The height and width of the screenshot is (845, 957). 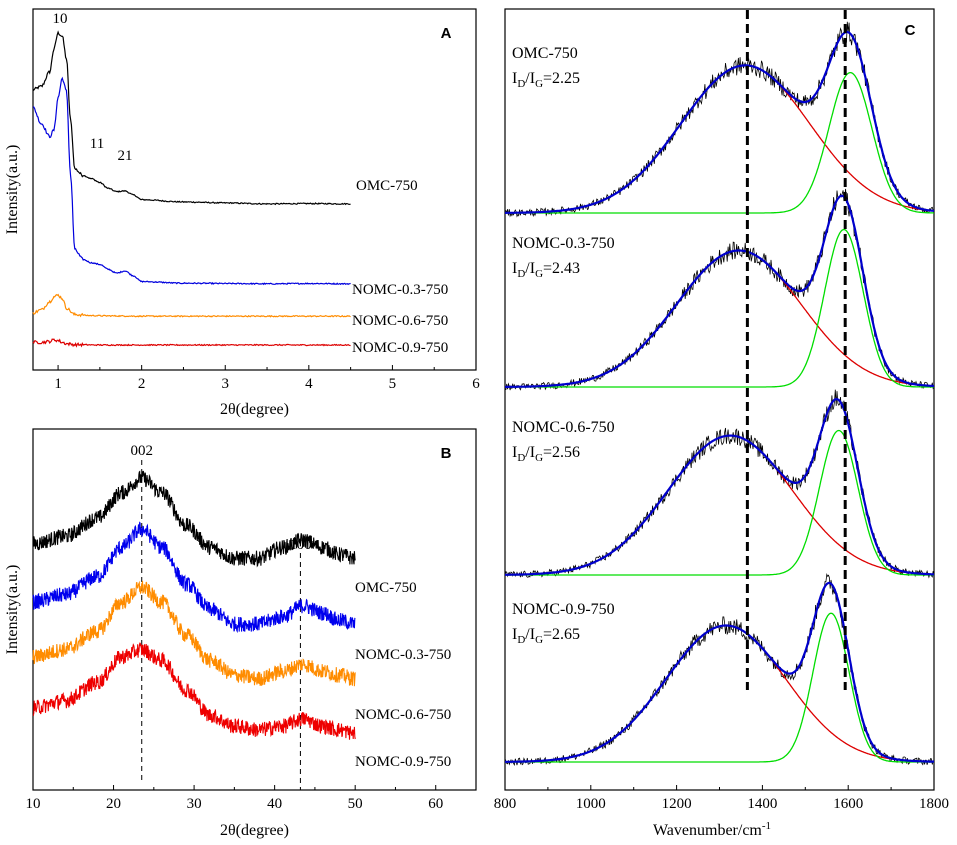 What do you see at coordinates (403, 762) in the screenshot?
I see `panel-b-series-label: NOMC-0.9-750` at bounding box center [403, 762].